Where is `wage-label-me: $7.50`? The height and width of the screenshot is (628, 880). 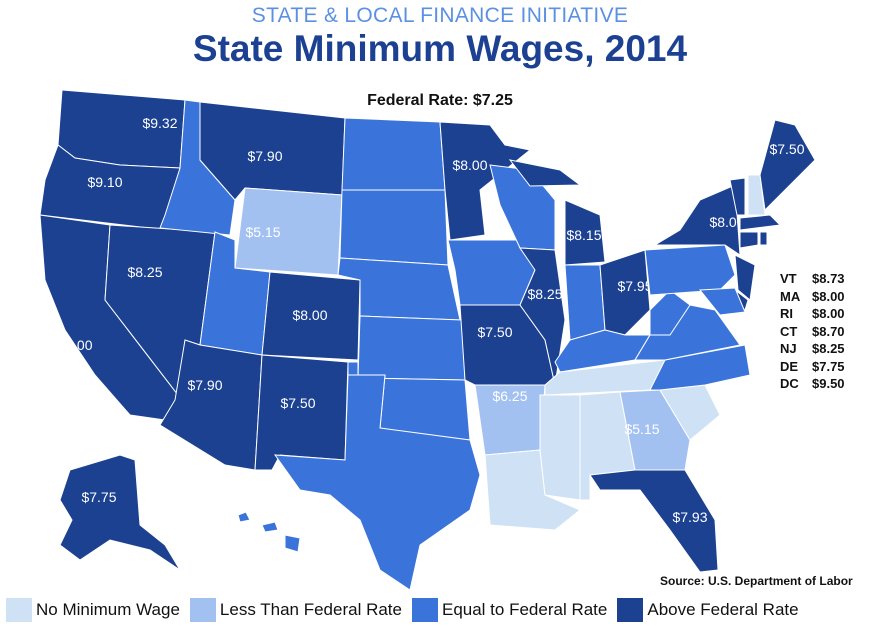 wage-label-me: $7.50 is located at coordinates (786, 149).